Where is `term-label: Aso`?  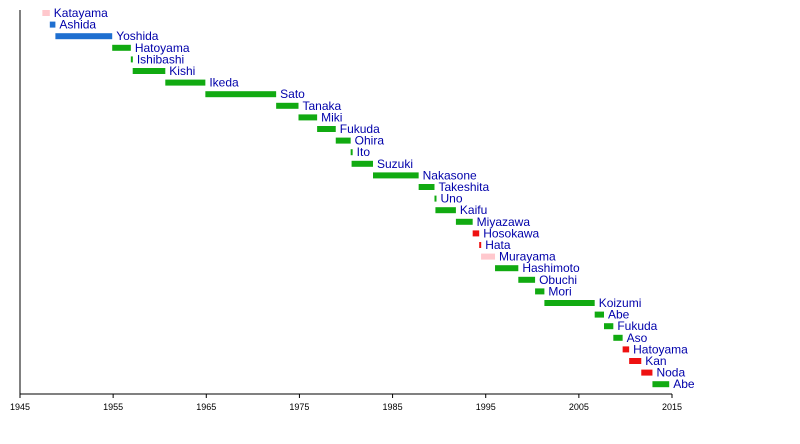
term-label: Aso is located at coordinates (637, 338).